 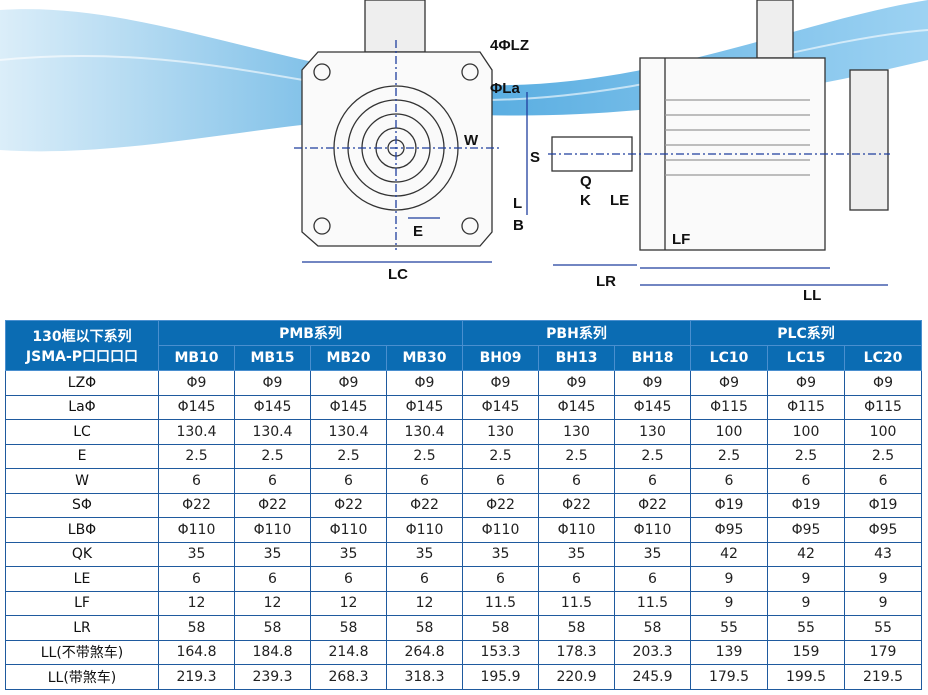 What do you see at coordinates (464, 628) in the screenshot?
I see `table-row: LR 58 58 58 58 58 58 58 55 55 55` at bounding box center [464, 628].